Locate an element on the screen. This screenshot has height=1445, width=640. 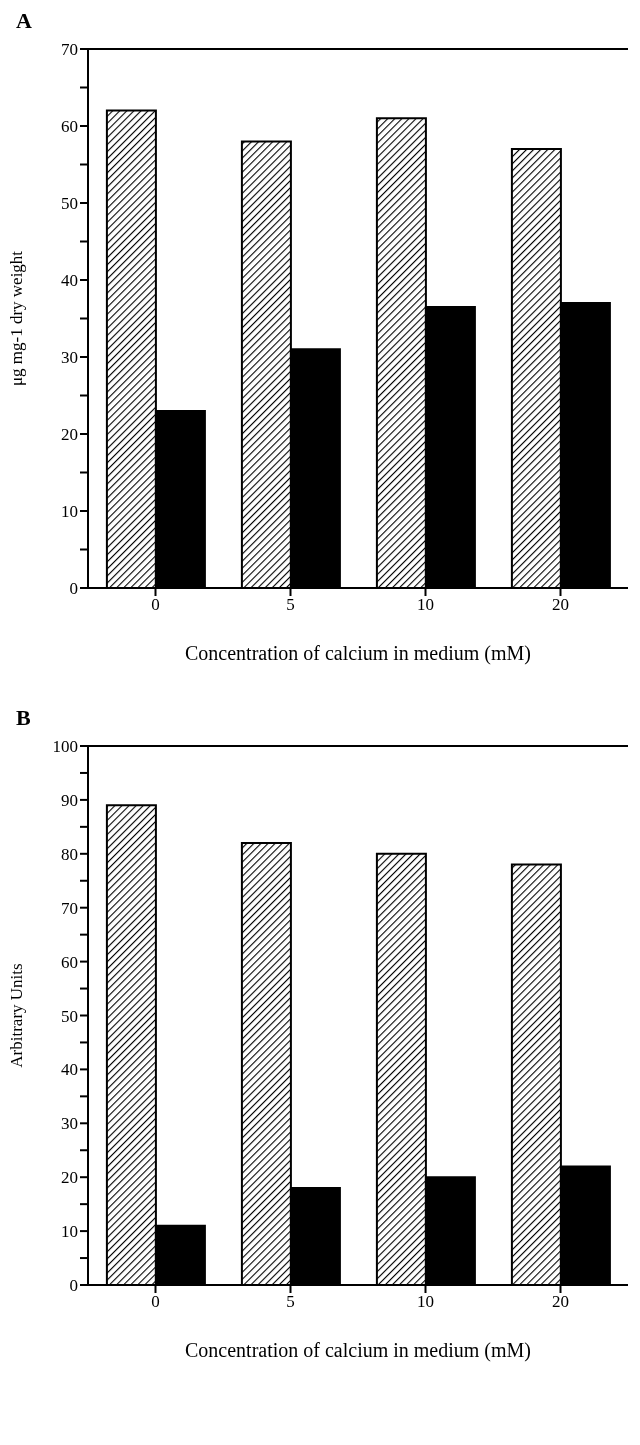
y-axis-title: Arbitrary Units is located at coordinates (17, 1015).